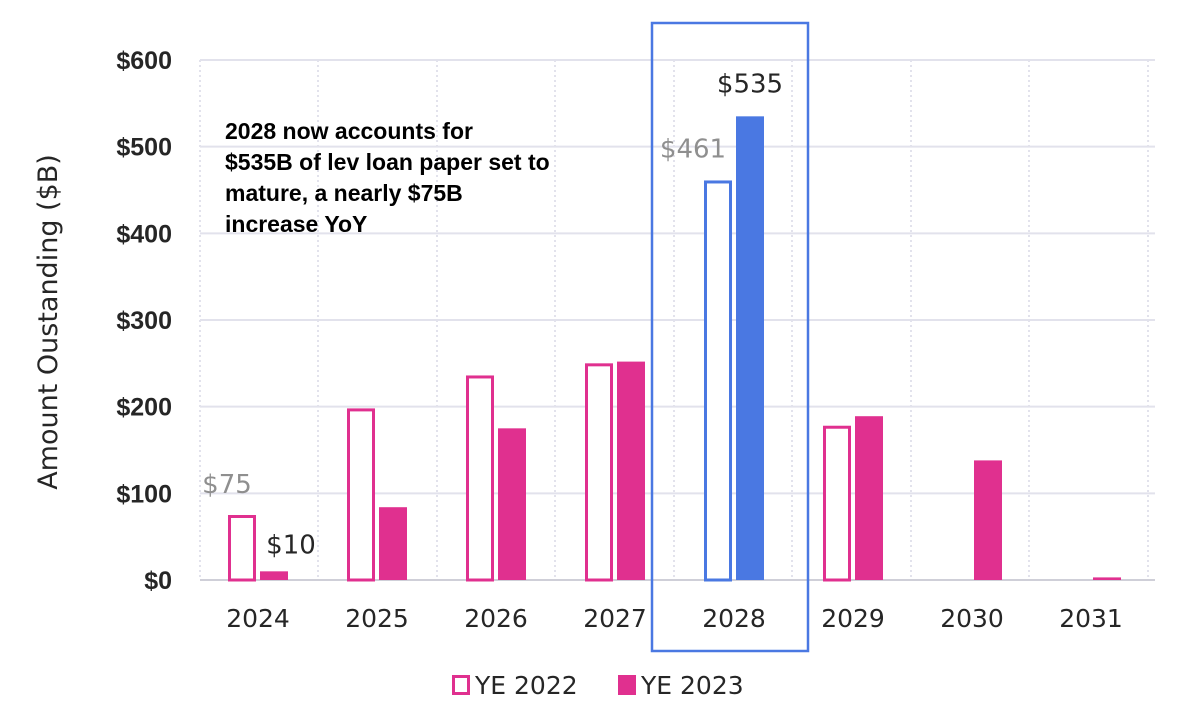 The width and height of the screenshot is (1200, 720). What do you see at coordinates (869, 498) in the screenshot?
I see `bar-ye2023-2029` at bounding box center [869, 498].